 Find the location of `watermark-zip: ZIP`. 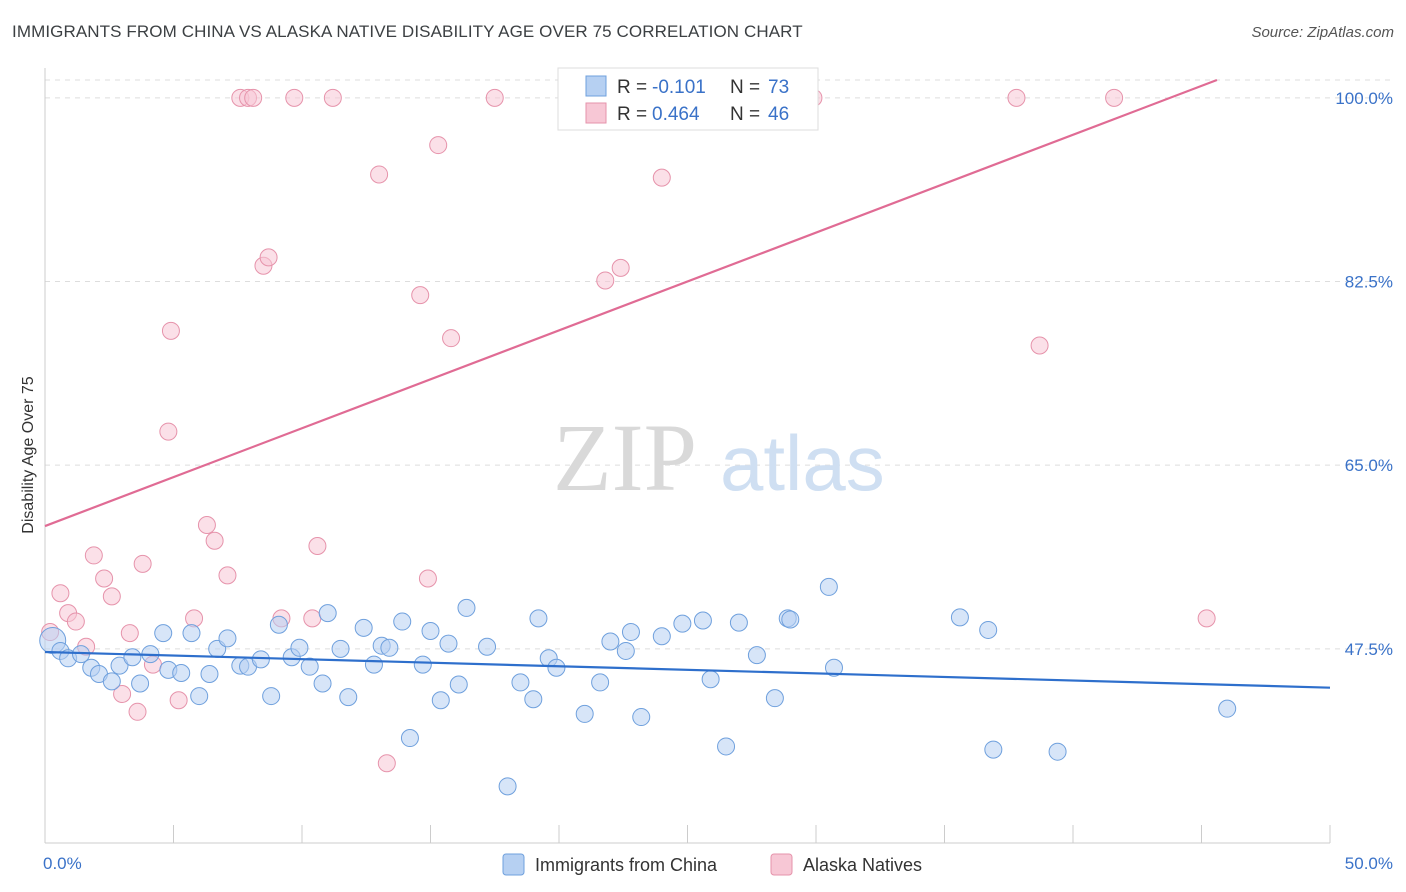

watermark-zip: ZIP is located at coordinates (625, 457).